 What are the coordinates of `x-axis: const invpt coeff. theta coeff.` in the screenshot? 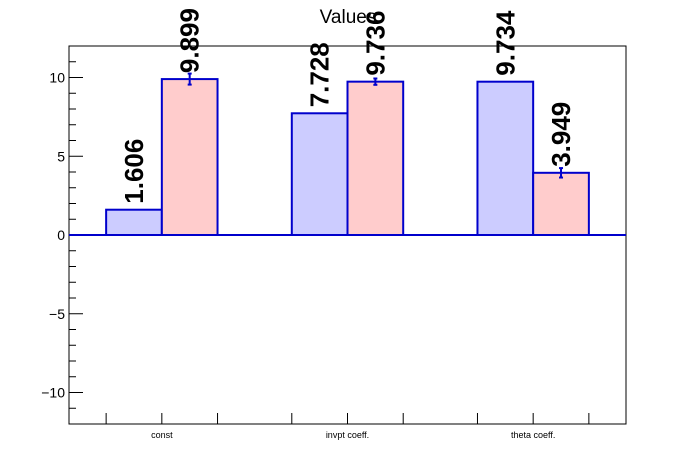 It's located at (347, 426).